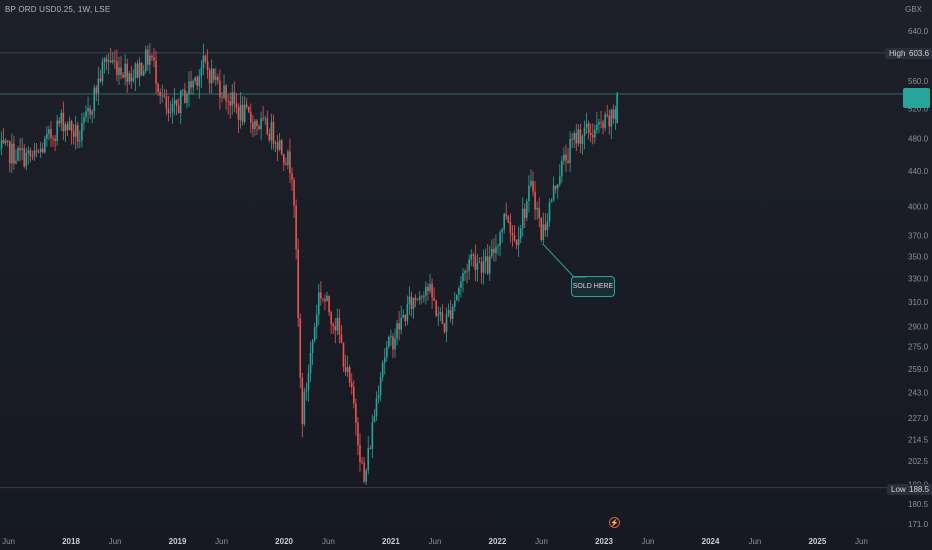  Describe the element at coordinates (593, 286) in the screenshot. I see `sold-here-annotation: SOLD HERE` at that location.